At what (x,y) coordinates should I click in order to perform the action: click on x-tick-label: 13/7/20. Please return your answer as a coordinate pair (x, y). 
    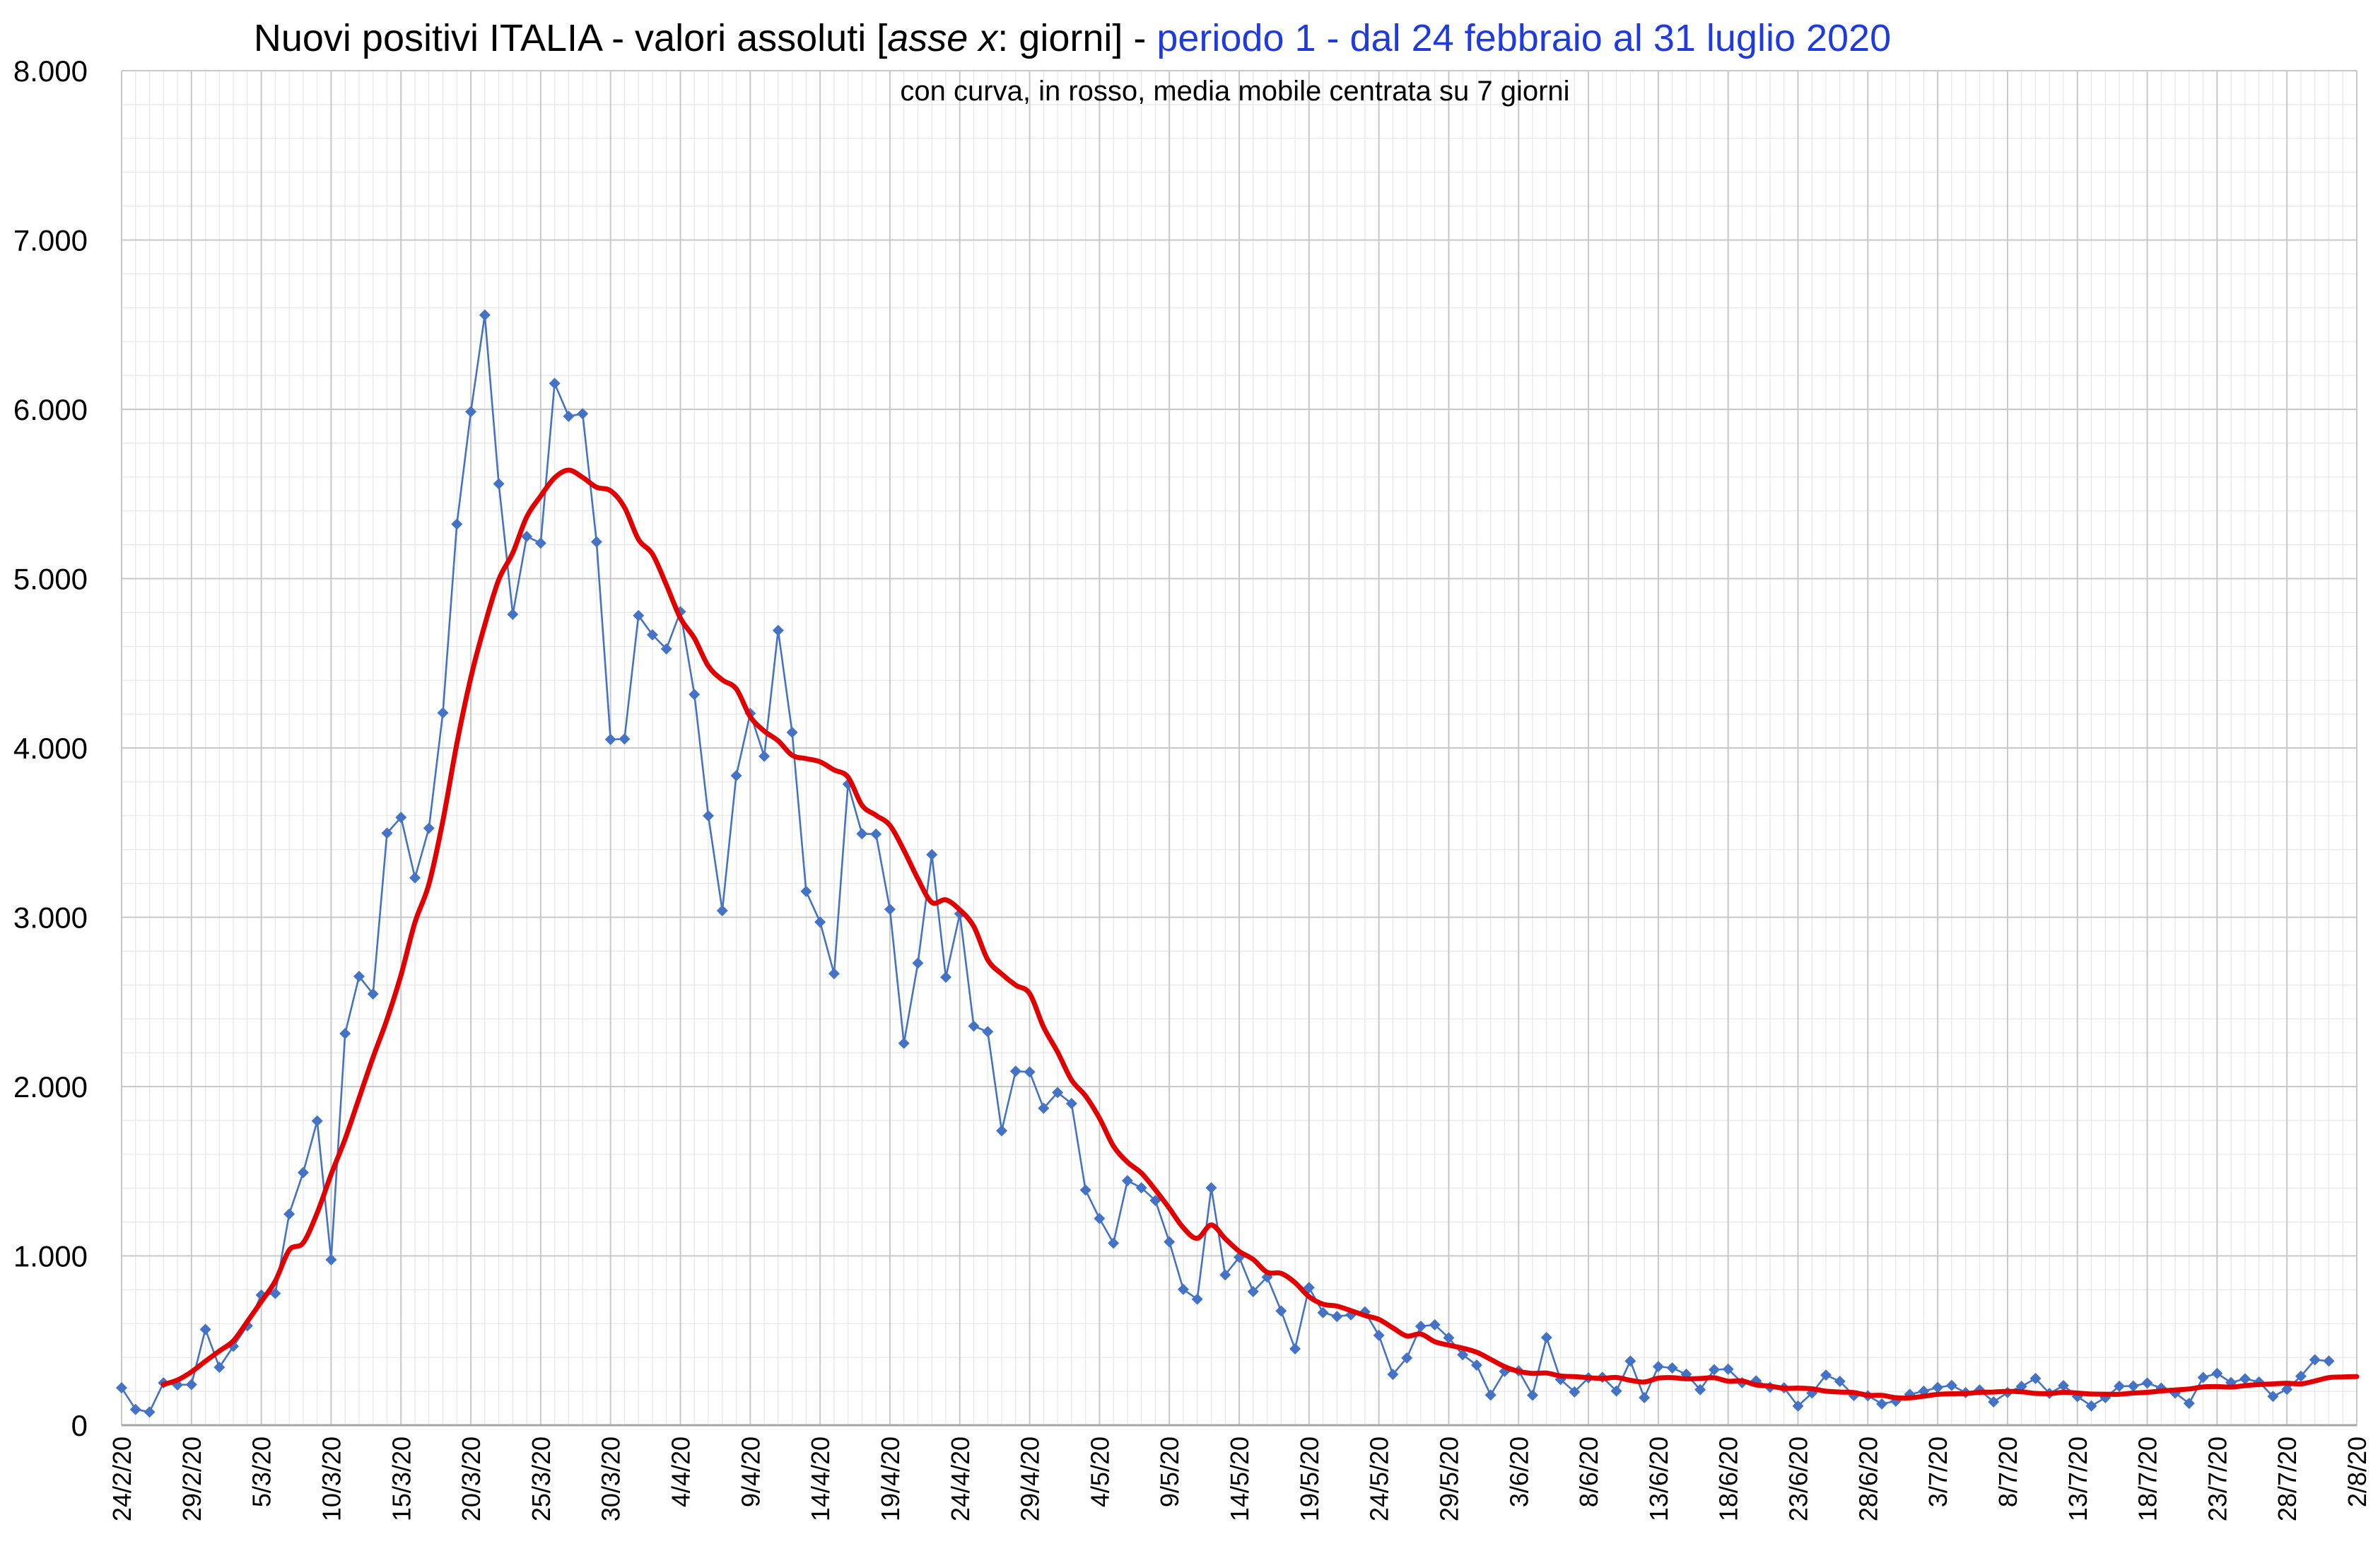
    Looking at the image, I should click on (2077, 1479).